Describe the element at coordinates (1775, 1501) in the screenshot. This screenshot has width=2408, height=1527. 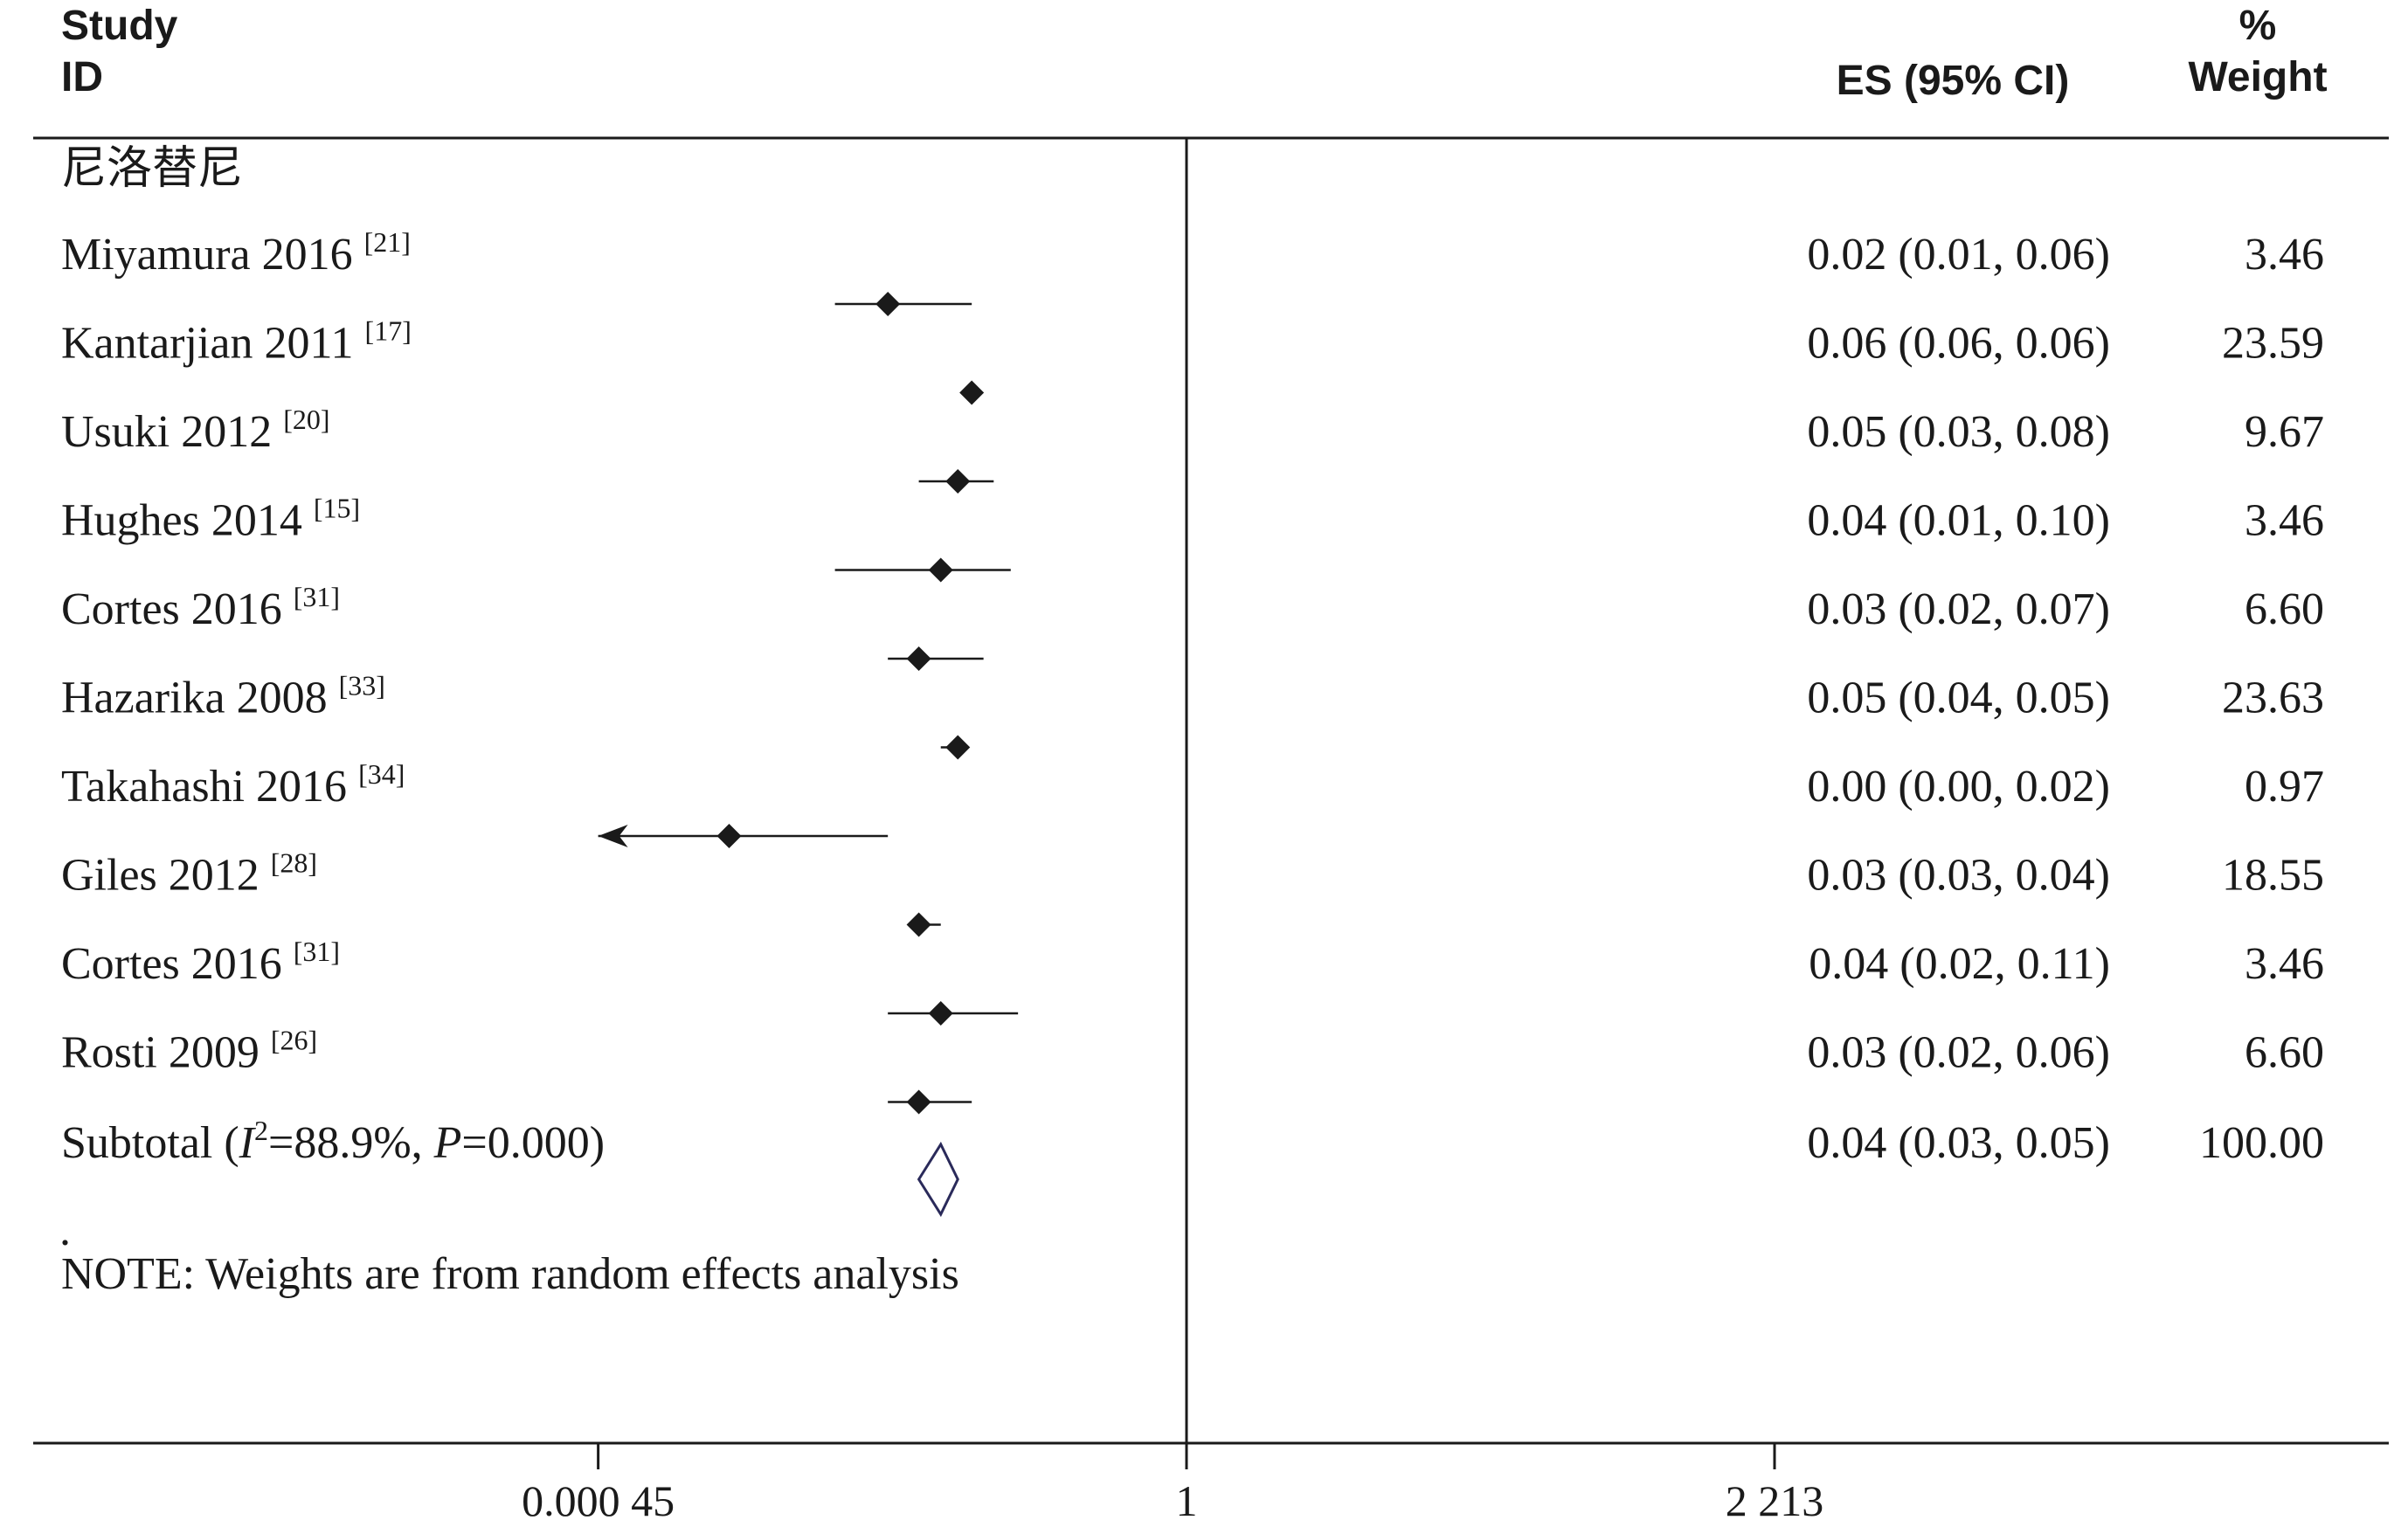
I see `x-tick-label: 2 213` at that location.